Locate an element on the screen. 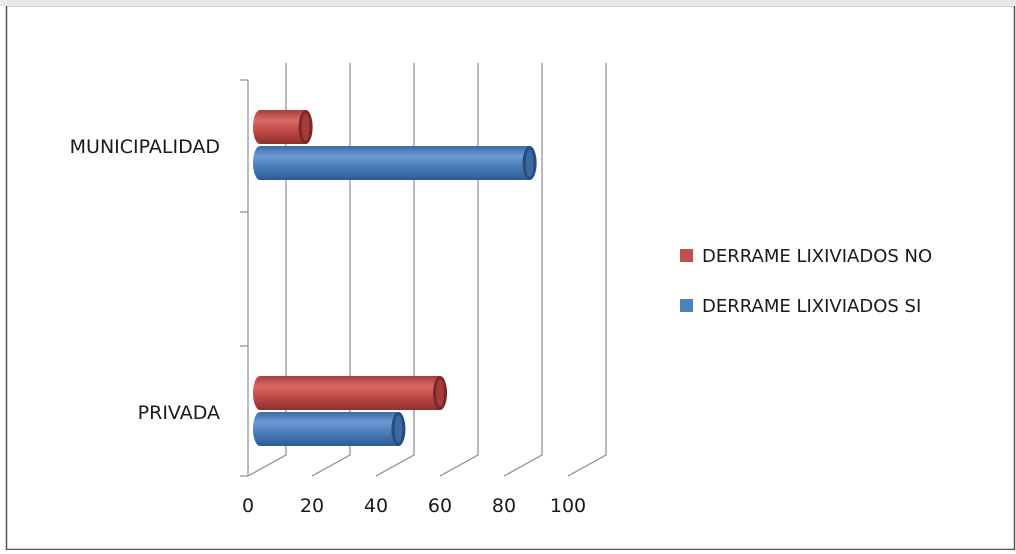 Image resolution: width=1016 pixels, height=554 pixels. bar-si-municipalidad is located at coordinates (395, 163).